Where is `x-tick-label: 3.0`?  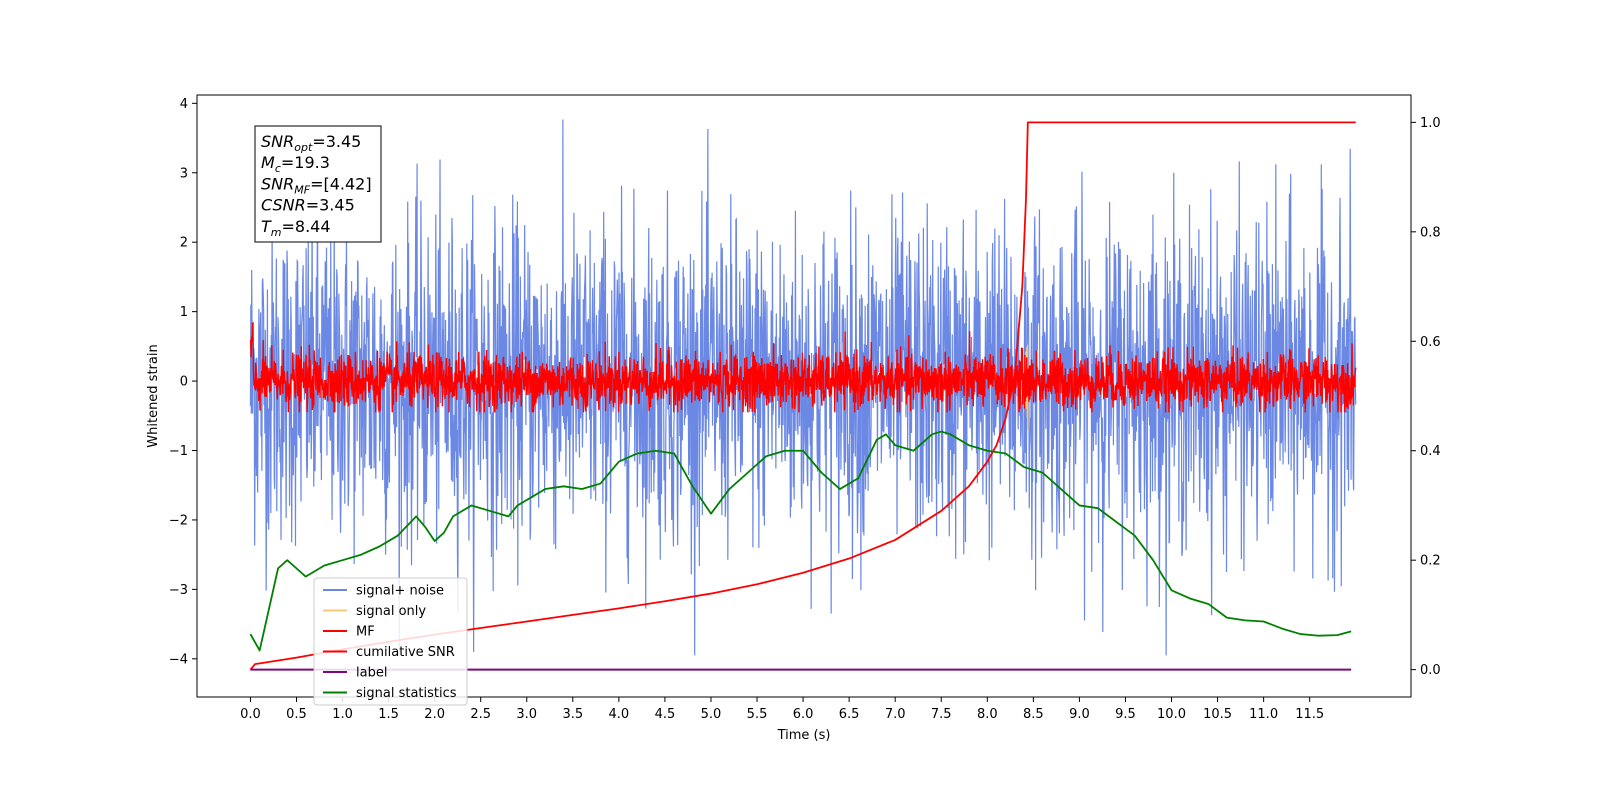
x-tick-label: 3.0 is located at coordinates (526, 714).